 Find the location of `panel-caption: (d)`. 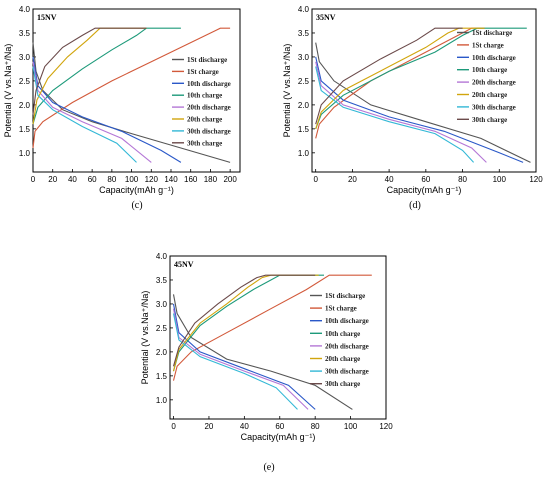

panel-caption: (d) is located at coordinates (415, 205).